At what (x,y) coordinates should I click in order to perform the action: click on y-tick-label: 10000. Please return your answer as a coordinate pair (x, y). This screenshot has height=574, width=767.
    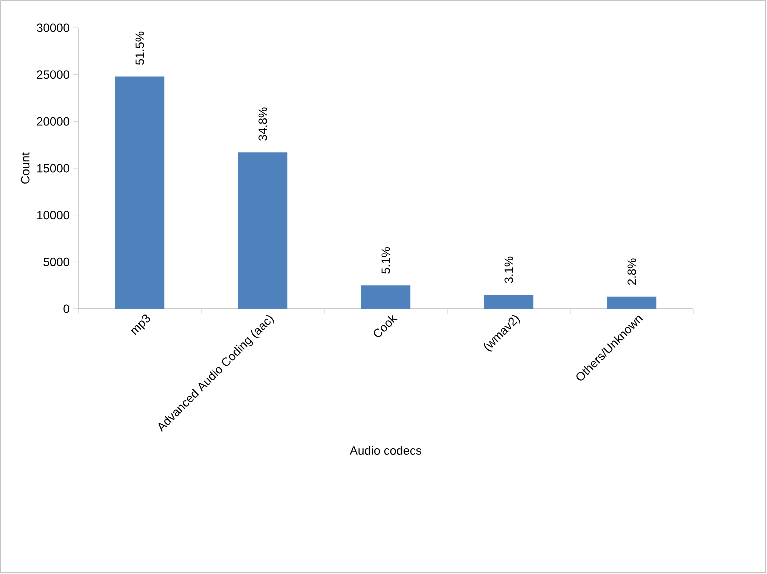
    Looking at the image, I should click on (54, 215).